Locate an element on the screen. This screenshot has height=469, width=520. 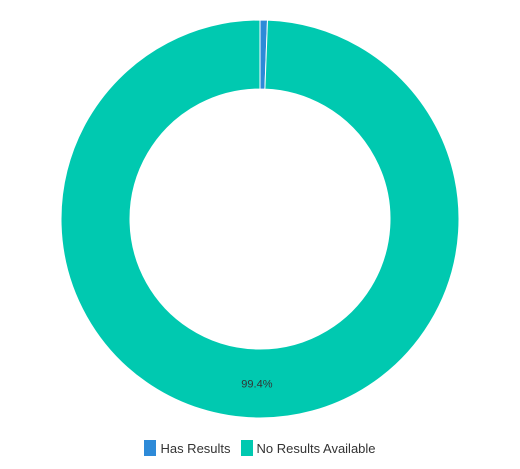
data-label-no-results-available: 99.4% is located at coordinates (256, 384).